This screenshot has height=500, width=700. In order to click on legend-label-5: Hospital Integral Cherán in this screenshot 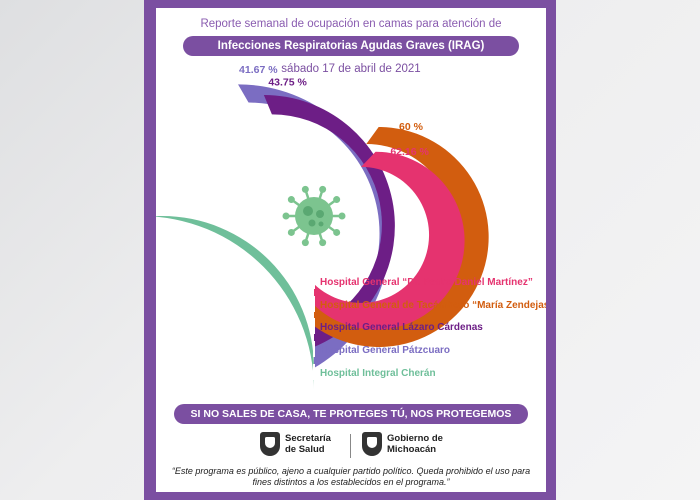, I will do `click(378, 373)`.